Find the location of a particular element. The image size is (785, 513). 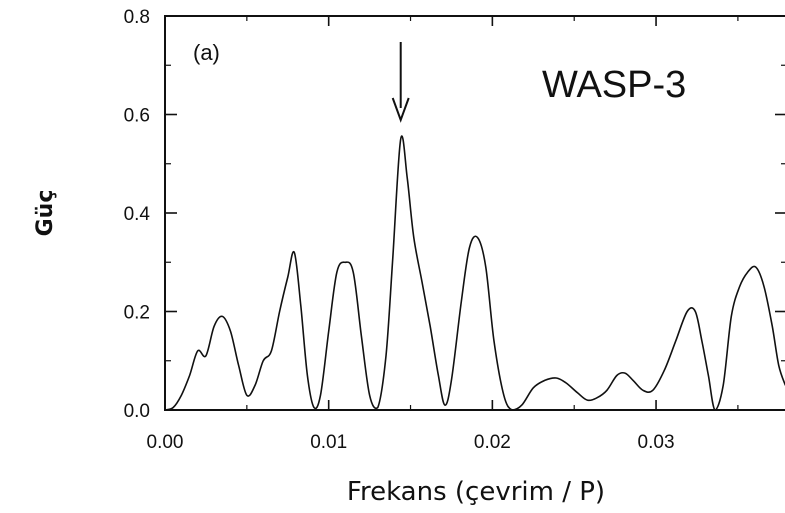

x-tick-label: 0.03 is located at coordinates (656, 442).